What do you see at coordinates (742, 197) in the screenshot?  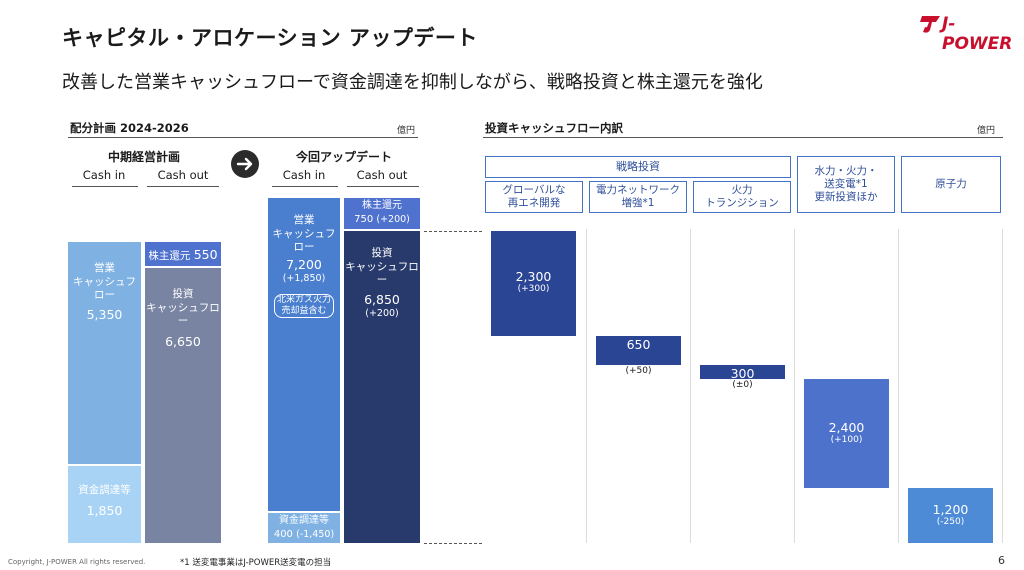 I see `category-header-thermal-transition: 火力 トランジション` at bounding box center [742, 197].